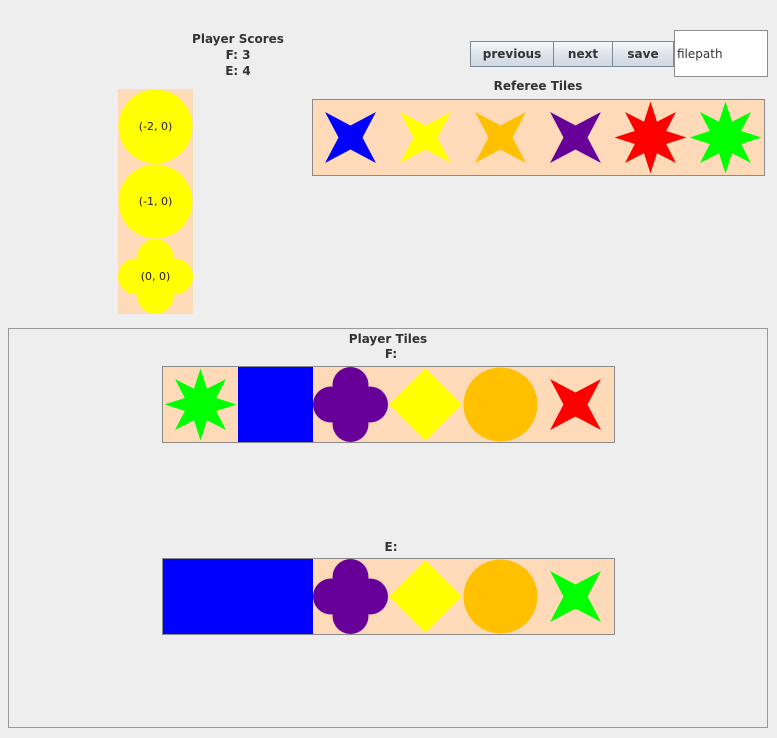 This screenshot has height=738, width=777. Describe the element at coordinates (500, 404) in the screenshot. I see `player-f-tile-circle-icon` at that location.